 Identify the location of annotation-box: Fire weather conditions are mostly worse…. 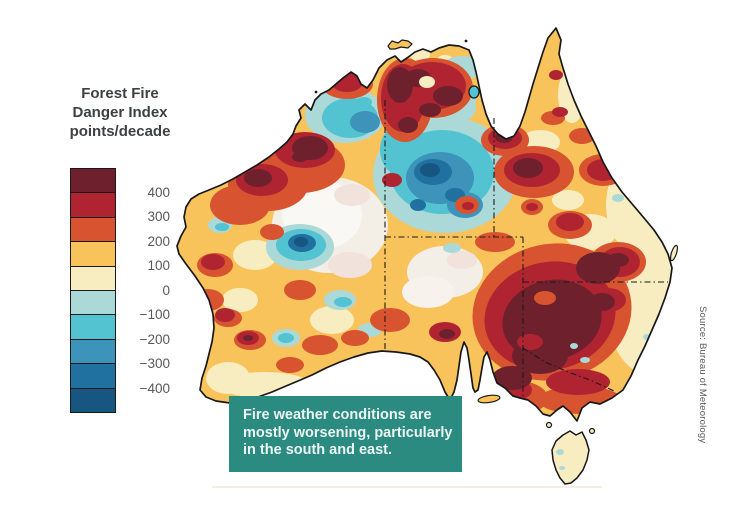
(345, 434).